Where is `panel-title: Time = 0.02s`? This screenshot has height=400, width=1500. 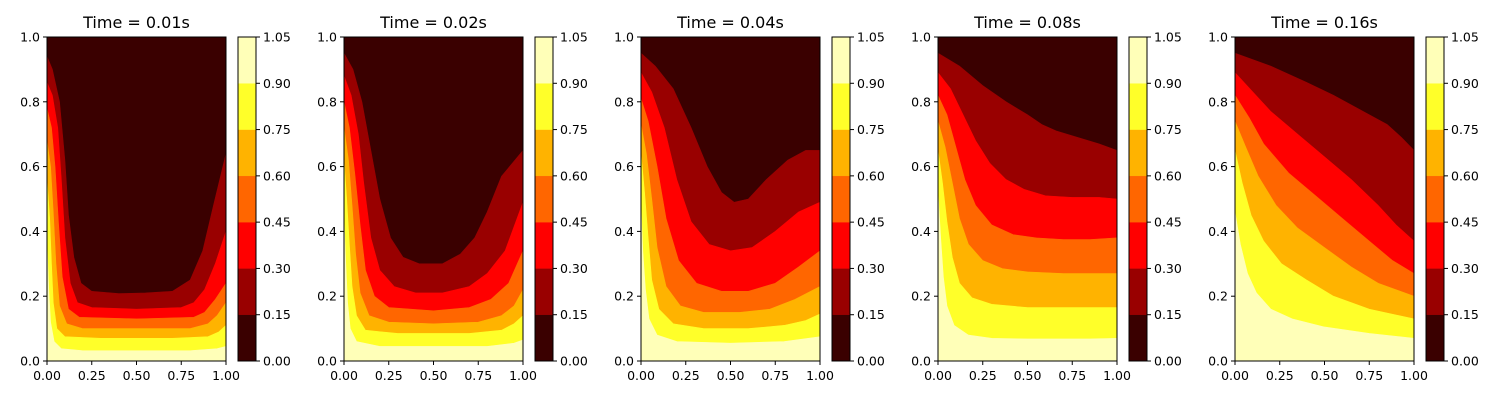 panel-title: Time = 0.02s is located at coordinates (433, 22).